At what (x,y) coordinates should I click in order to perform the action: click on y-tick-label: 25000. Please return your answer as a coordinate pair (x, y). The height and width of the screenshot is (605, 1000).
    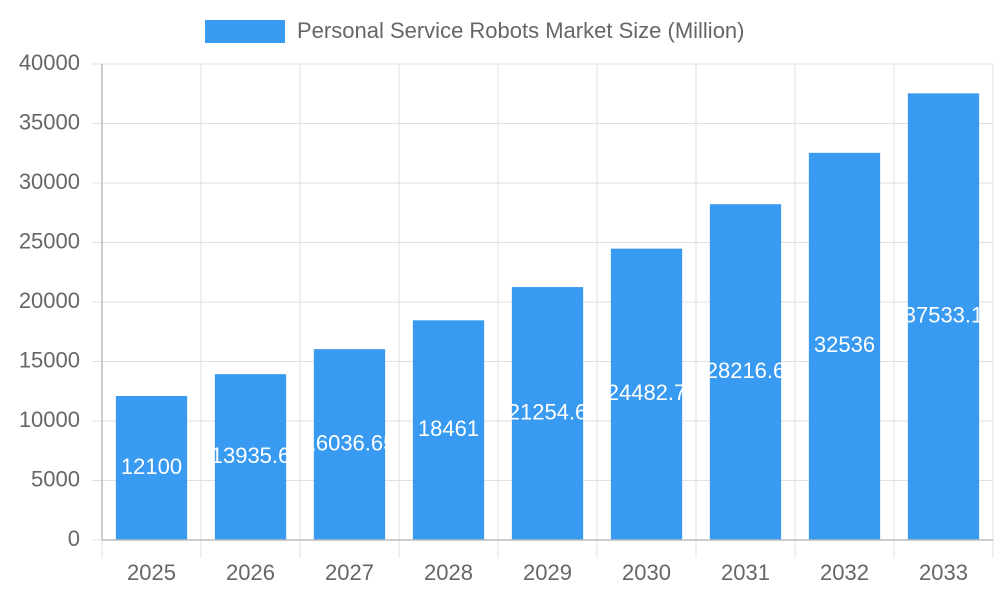
    Looking at the image, I should click on (49, 240).